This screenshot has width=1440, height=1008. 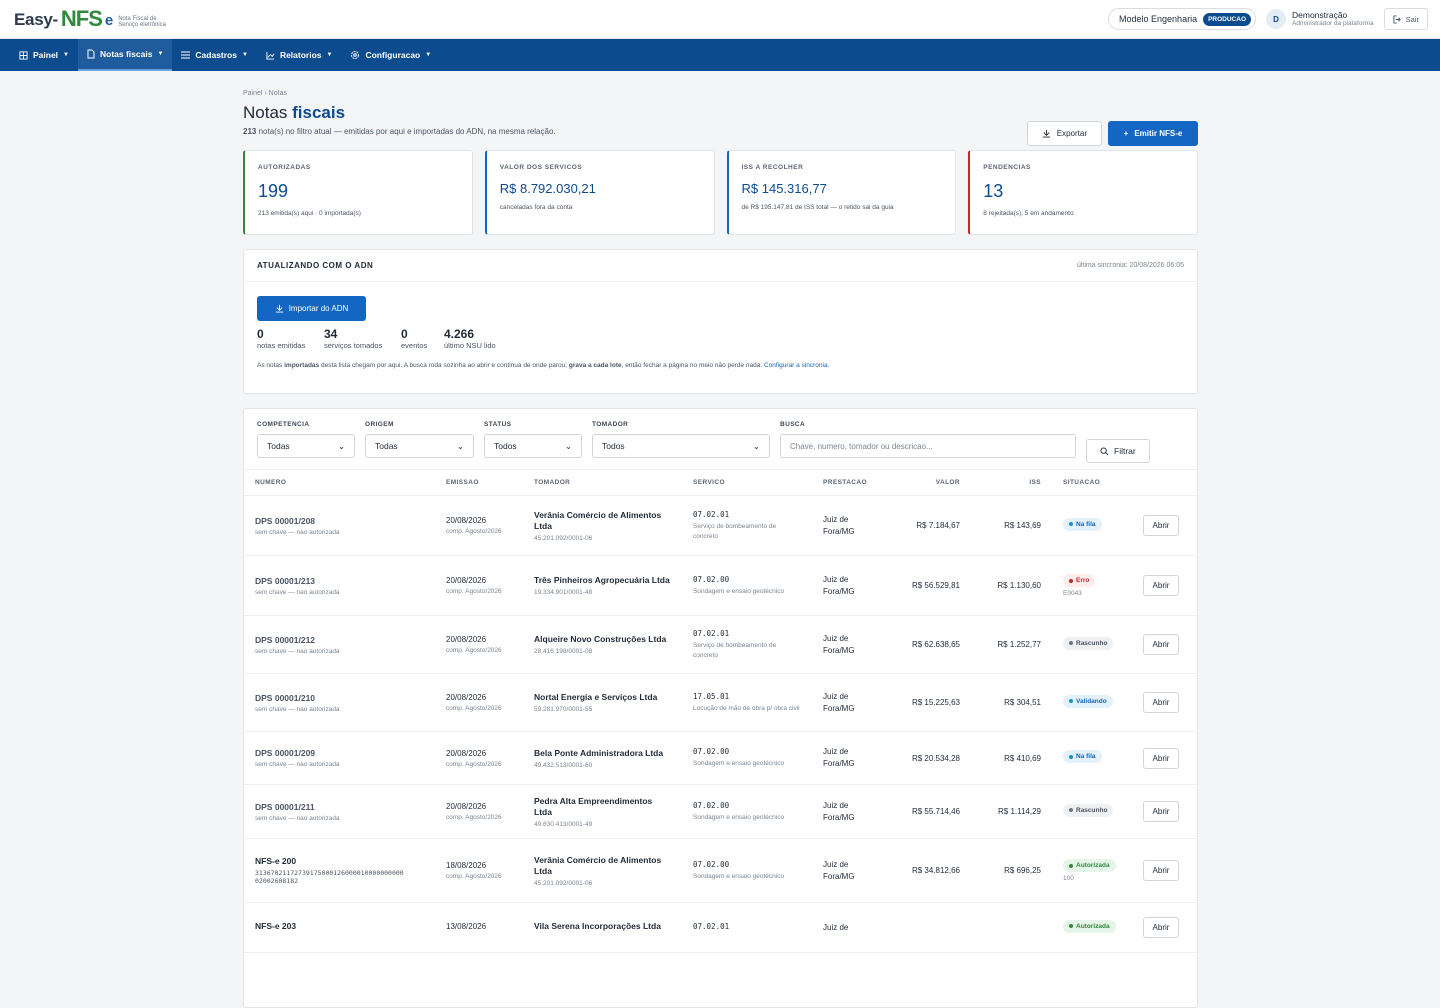 What do you see at coordinates (276, 926) in the screenshot?
I see `note-number: NFS-e 203` at bounding box center [276, 926].